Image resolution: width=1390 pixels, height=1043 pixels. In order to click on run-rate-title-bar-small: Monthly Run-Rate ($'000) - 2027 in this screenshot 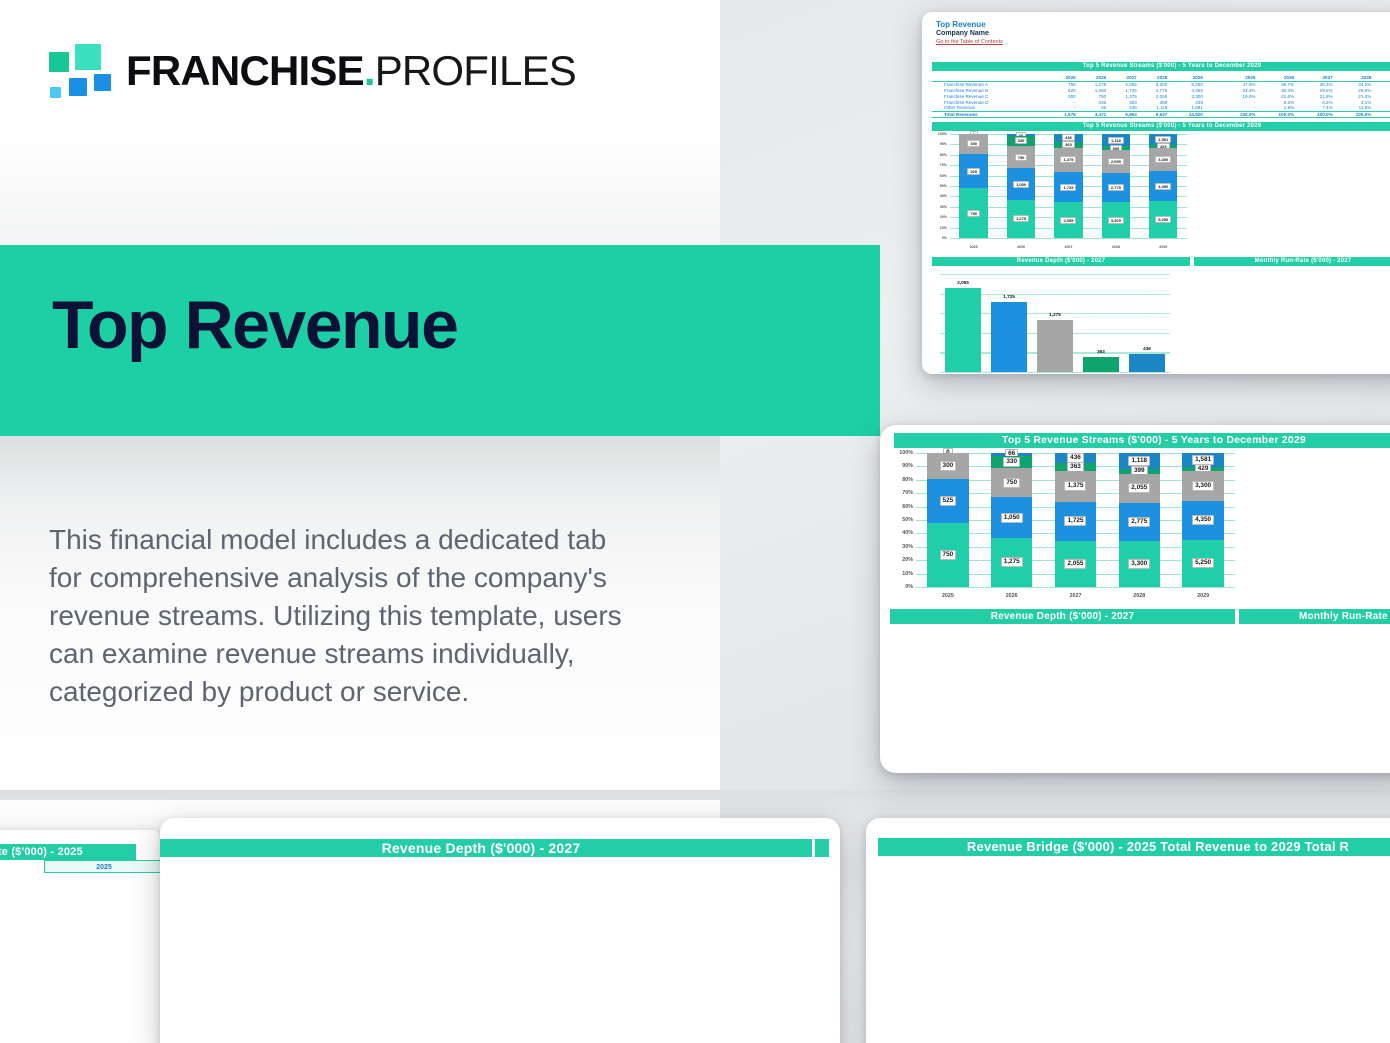, I will do `click(1292, 261)`.